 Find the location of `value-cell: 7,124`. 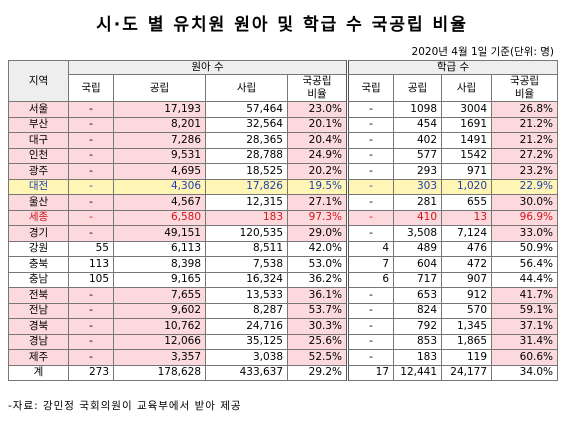

value-cell: 7,124 is located at coordinates (467, 233).